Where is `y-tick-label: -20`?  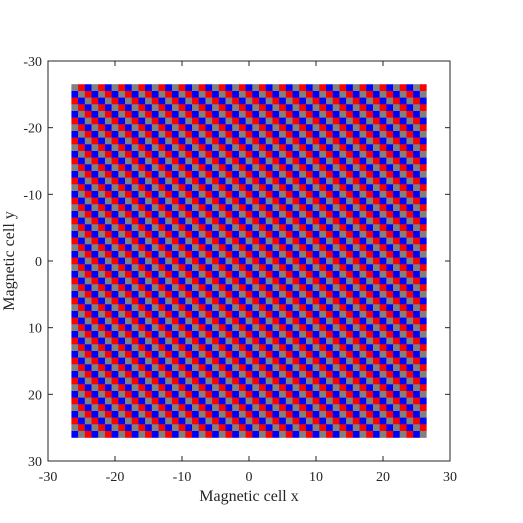
y-tick-label: -20 is located at coordinates (32, 129).